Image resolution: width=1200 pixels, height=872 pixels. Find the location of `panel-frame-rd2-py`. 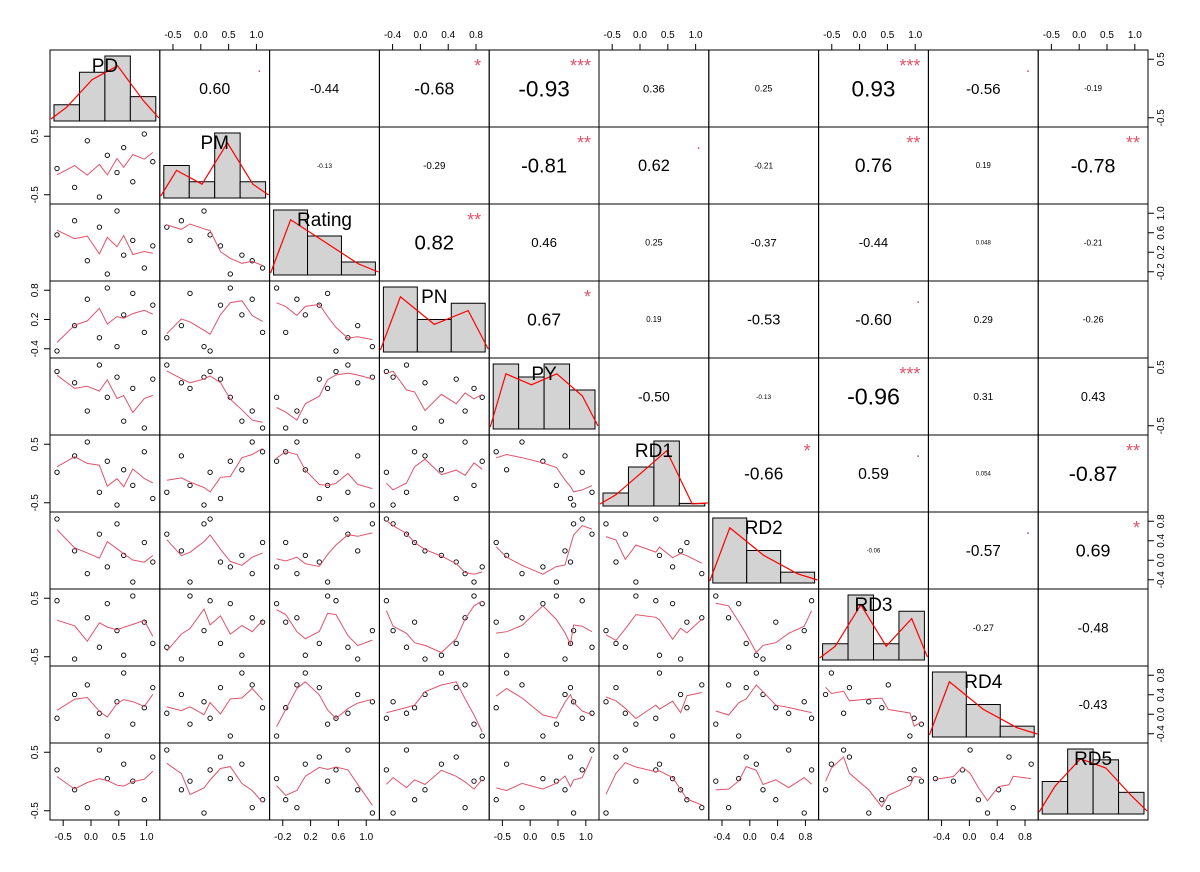

panel-frame-rd2-py is located at coordinates (544, 550).